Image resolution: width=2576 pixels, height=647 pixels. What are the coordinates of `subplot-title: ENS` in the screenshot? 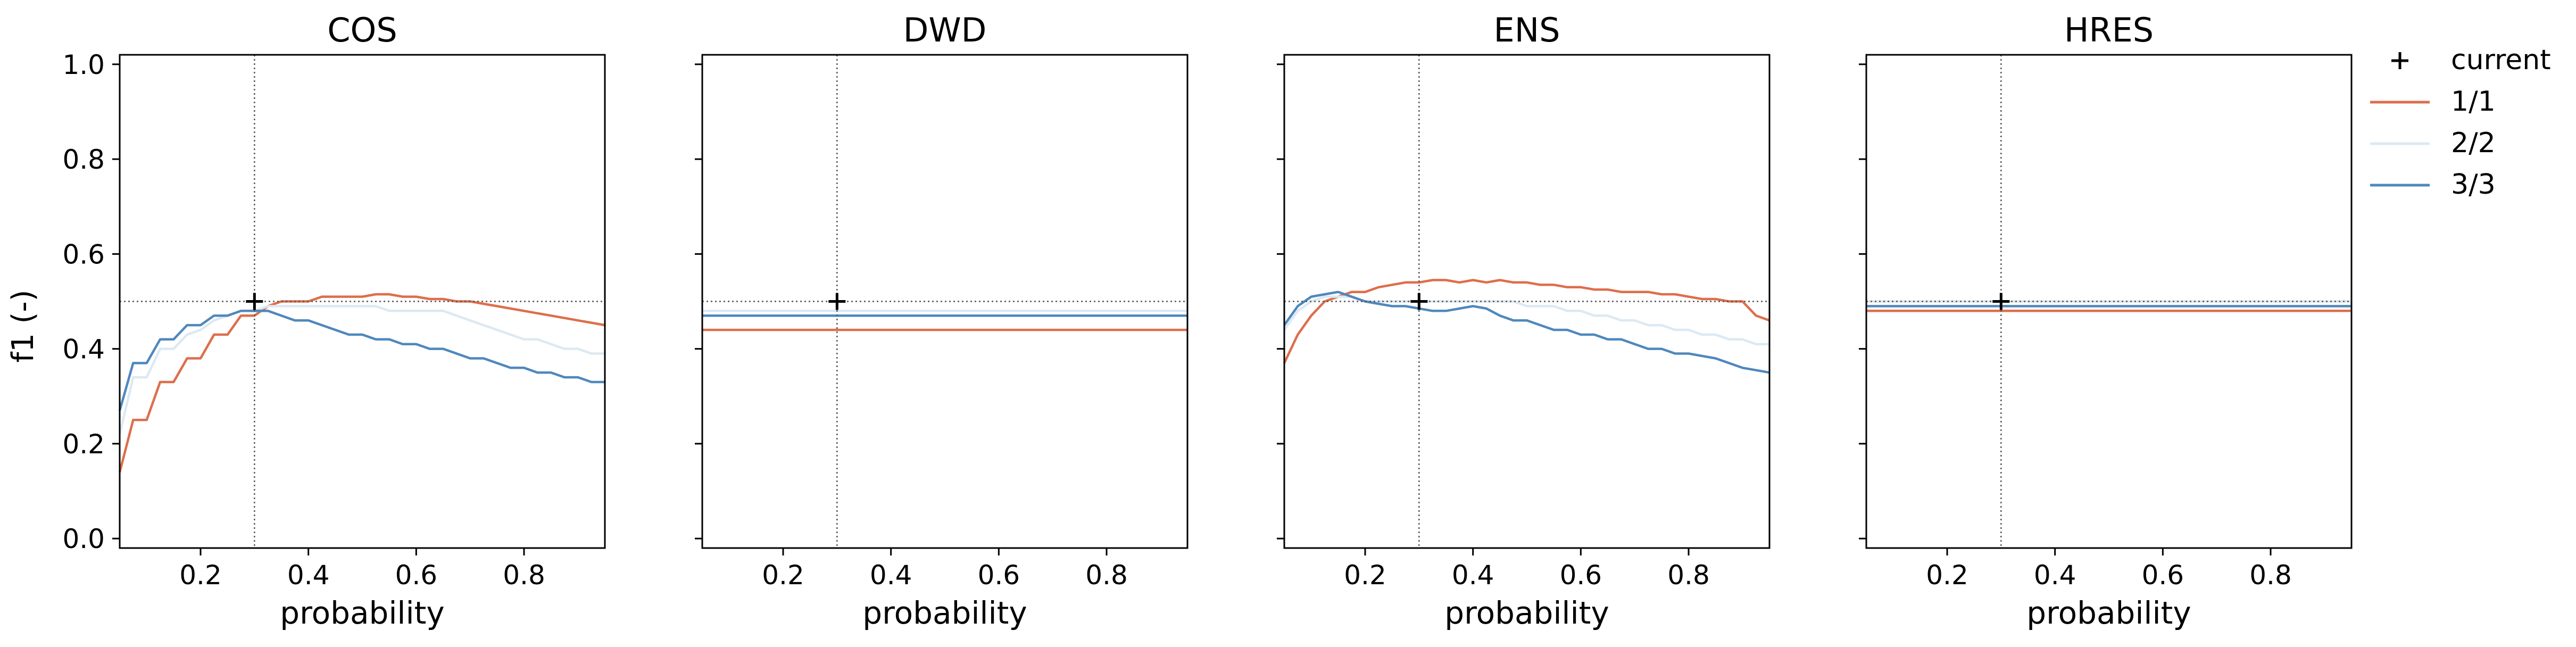 It's located at (1527, 30).